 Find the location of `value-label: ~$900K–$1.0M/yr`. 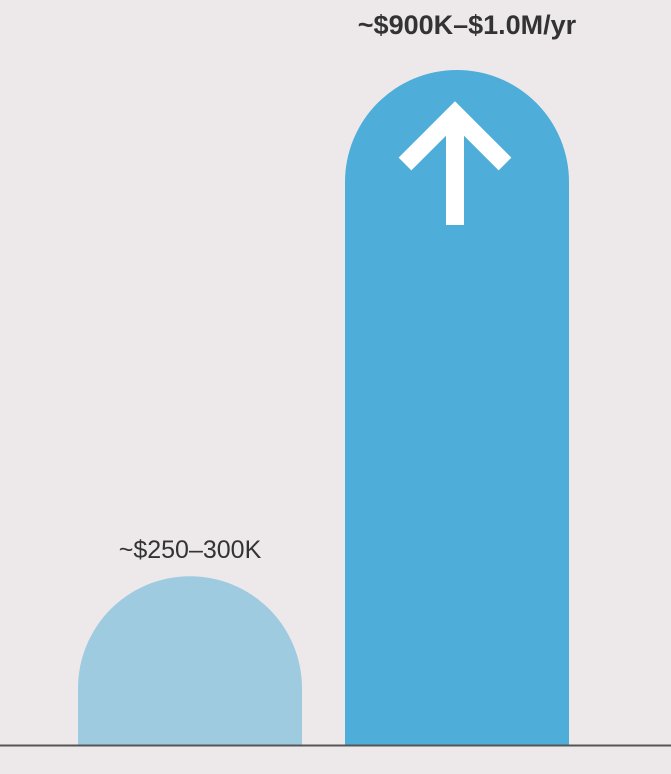

value-label: ~$900K–$1.0M/yr is located at coordinates (467, 25).